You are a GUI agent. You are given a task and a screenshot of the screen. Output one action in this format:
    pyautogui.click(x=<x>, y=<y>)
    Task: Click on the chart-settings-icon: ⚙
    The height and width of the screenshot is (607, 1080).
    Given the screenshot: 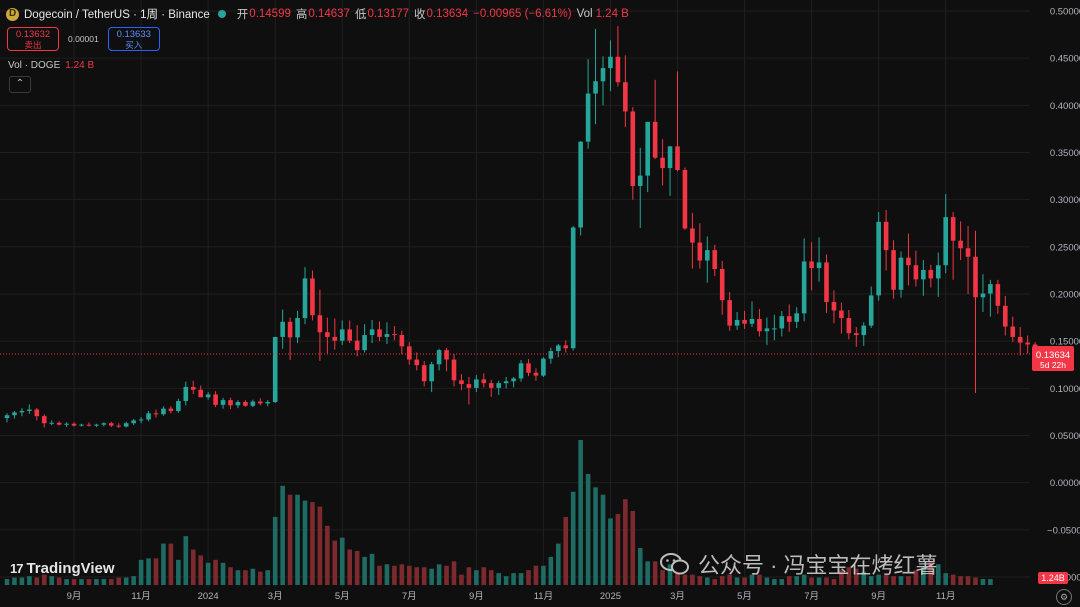 What is the action you would take?
    pyautogui.click(x=1064, y=597)
    